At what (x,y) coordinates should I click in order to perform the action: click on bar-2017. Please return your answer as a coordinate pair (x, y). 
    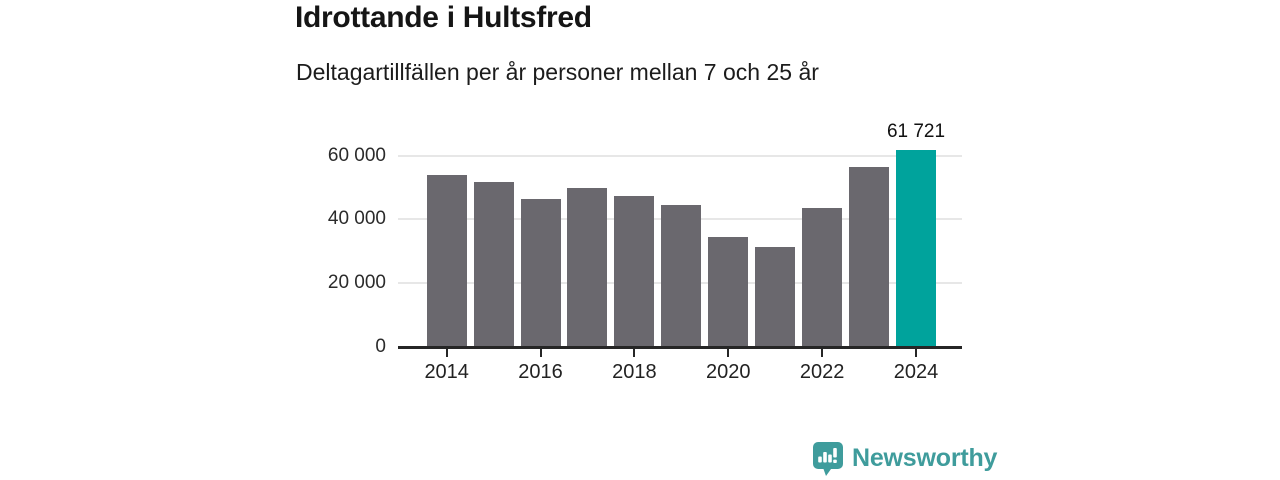
    Looking at the image, I should click on (587, 267).